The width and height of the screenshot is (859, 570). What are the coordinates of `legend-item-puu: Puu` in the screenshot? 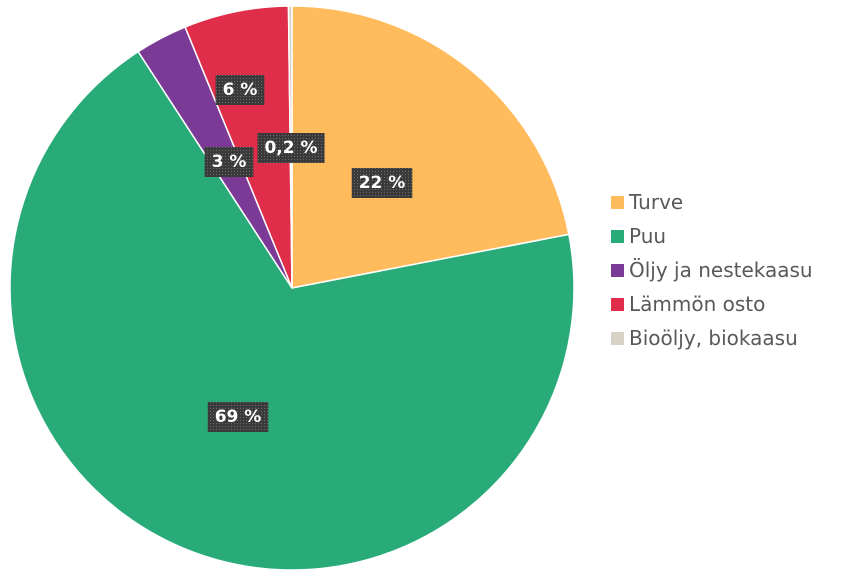 It's located at (712, 236).